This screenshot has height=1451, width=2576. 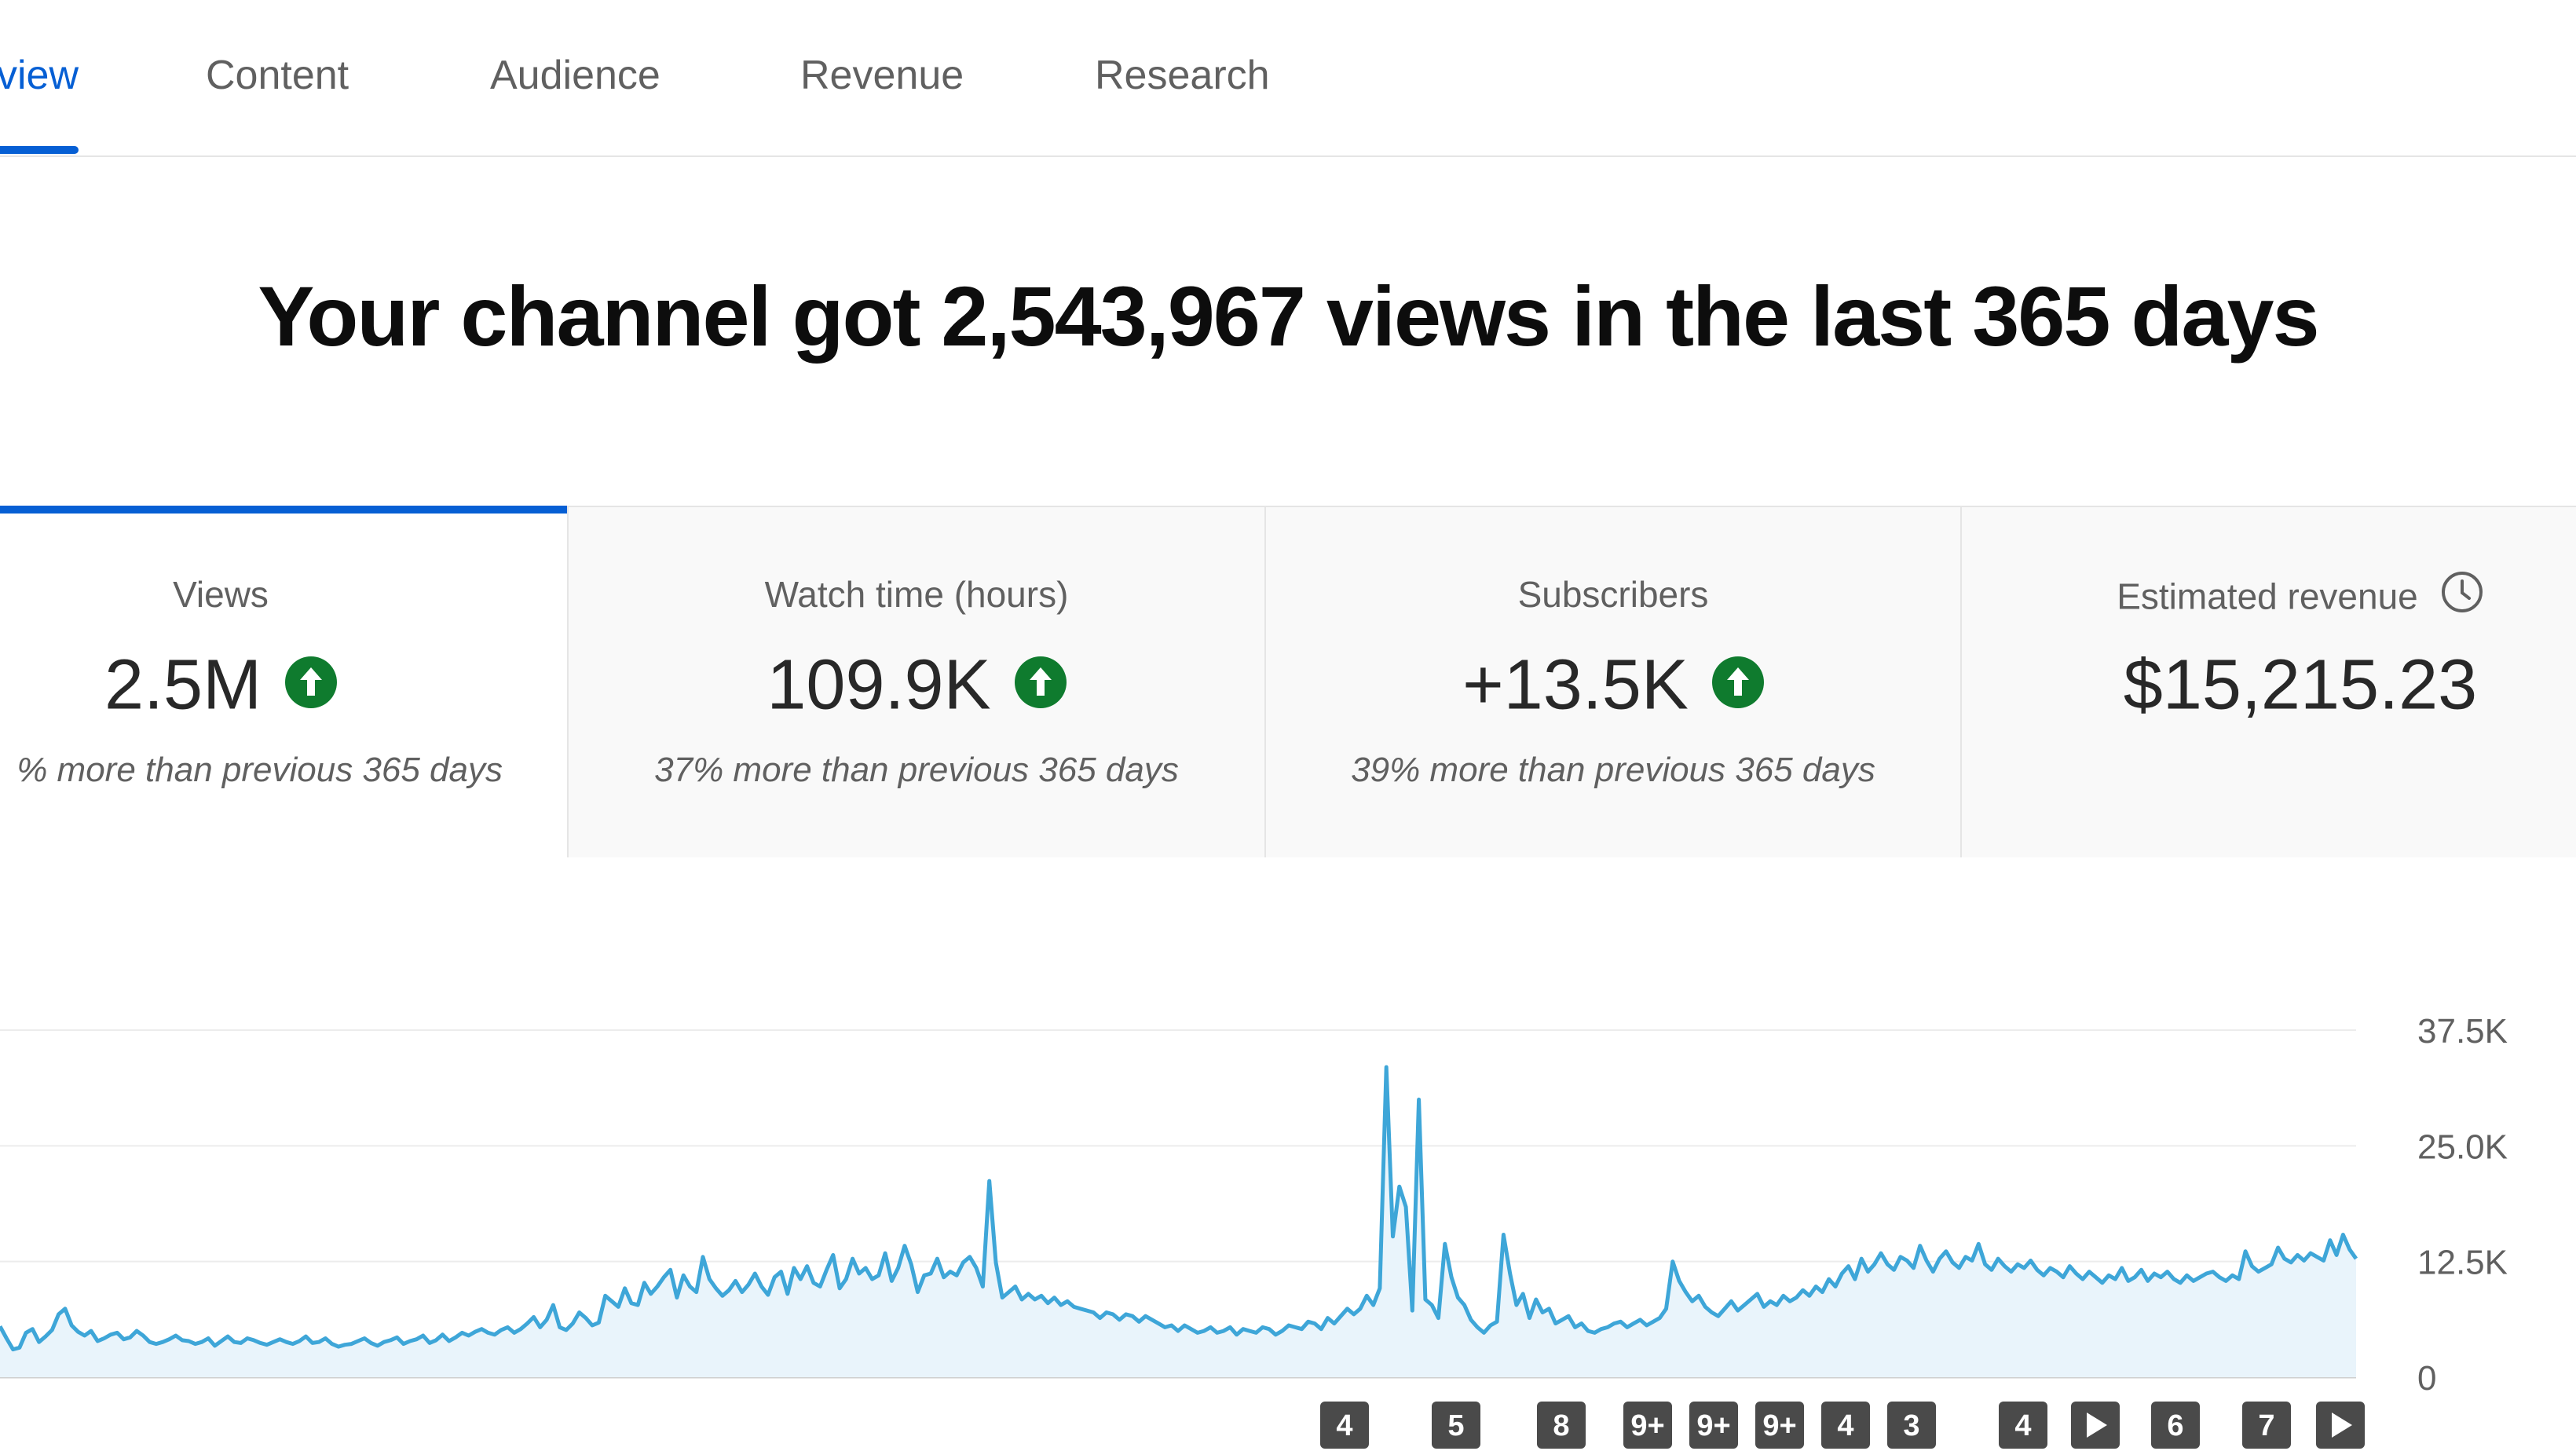 What do you see at coordinates (278, 75) in the screenshot?
I see `tab-content: Content` at bounding box center [278, 75].